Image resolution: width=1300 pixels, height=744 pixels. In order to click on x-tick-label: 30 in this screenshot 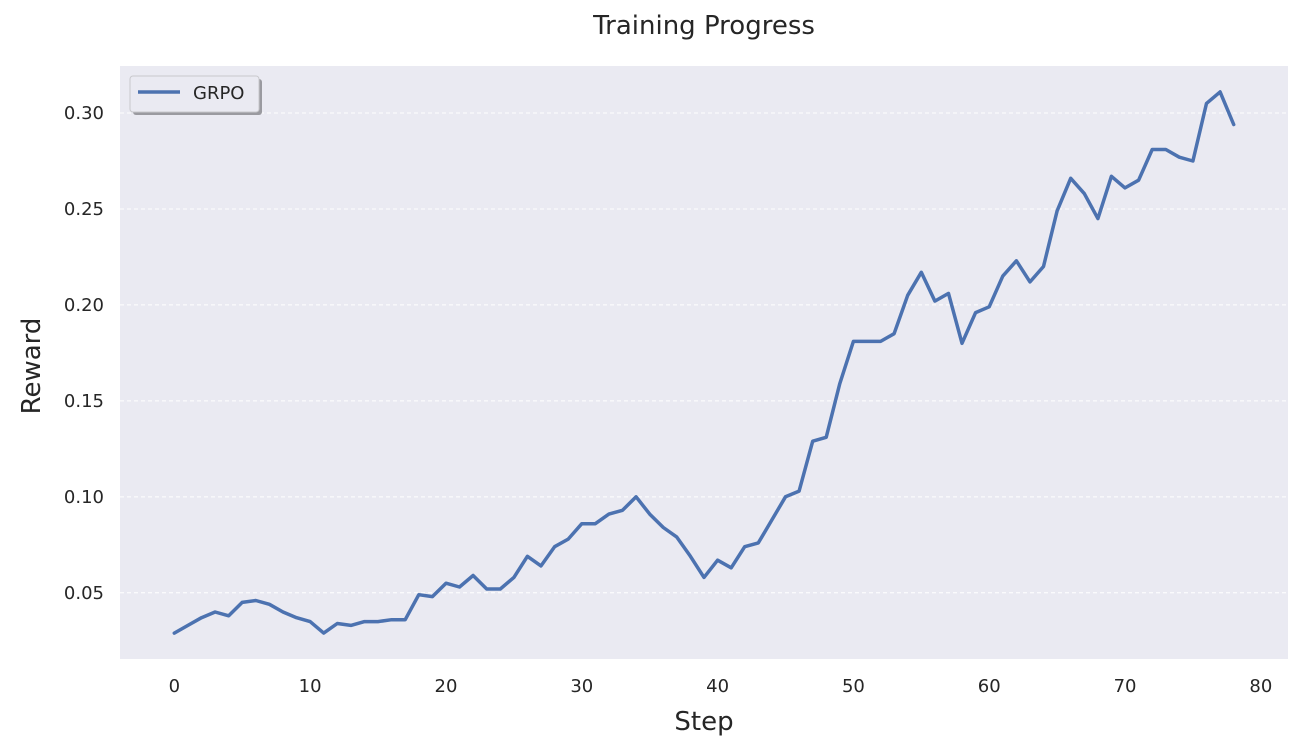, I will do `click(581, 686)`.